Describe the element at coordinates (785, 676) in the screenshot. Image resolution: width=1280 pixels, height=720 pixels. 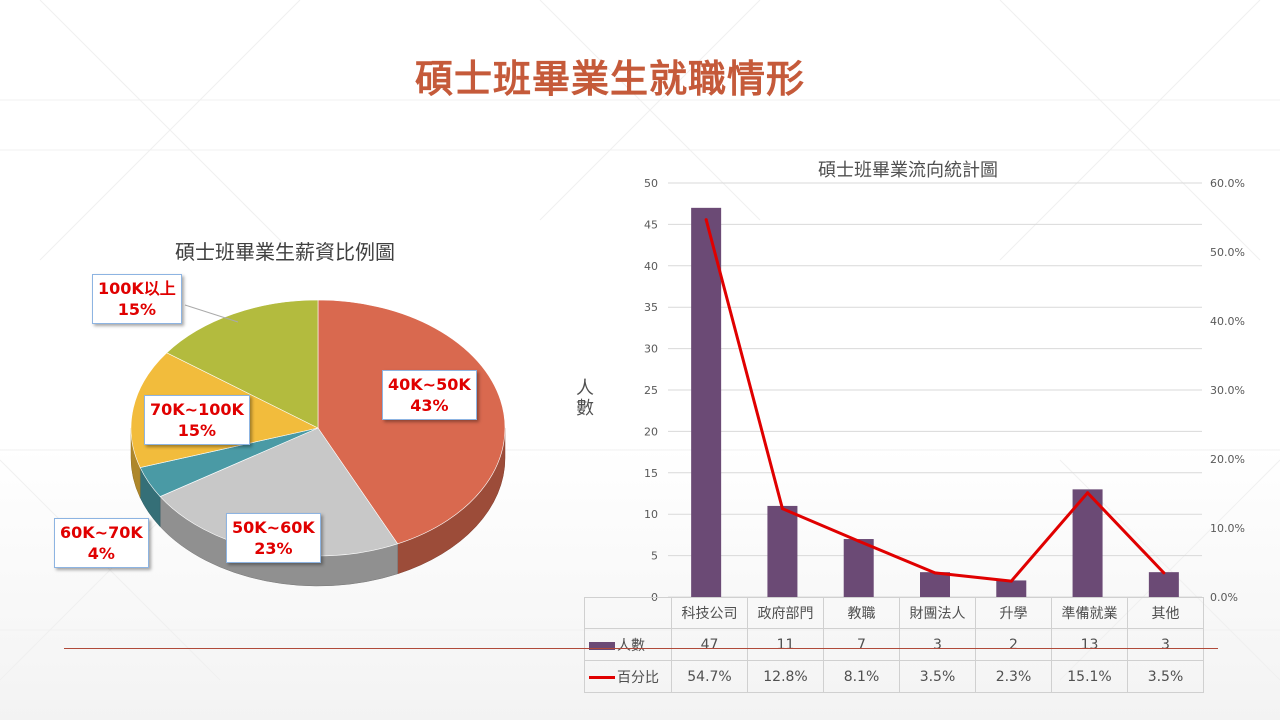
I see `percent-value: 12.8%` at that location.